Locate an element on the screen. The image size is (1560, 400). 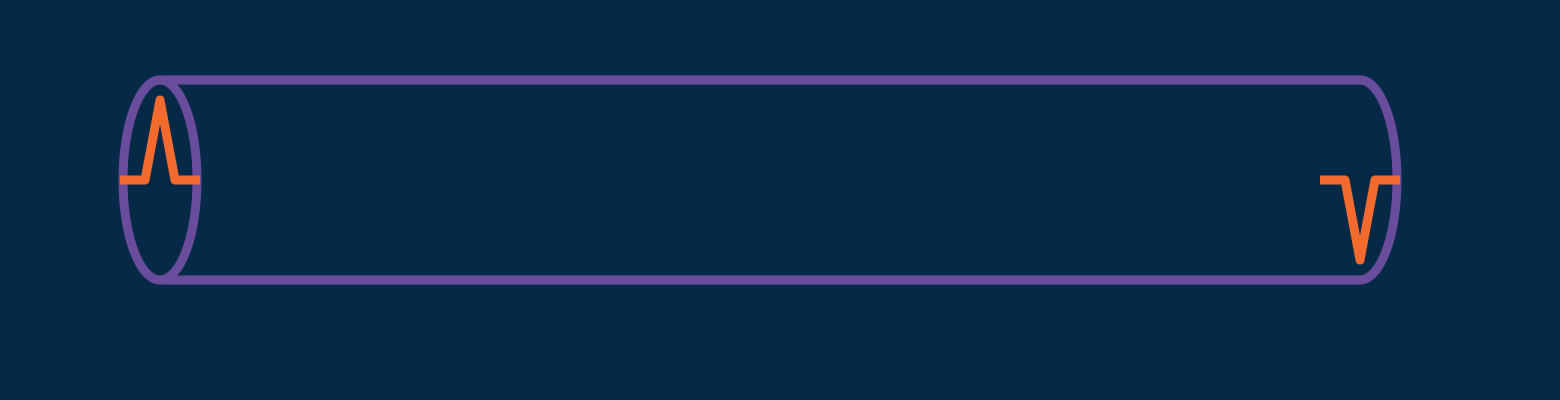
positive-pulse-icon is located at coordinates (160, 140).